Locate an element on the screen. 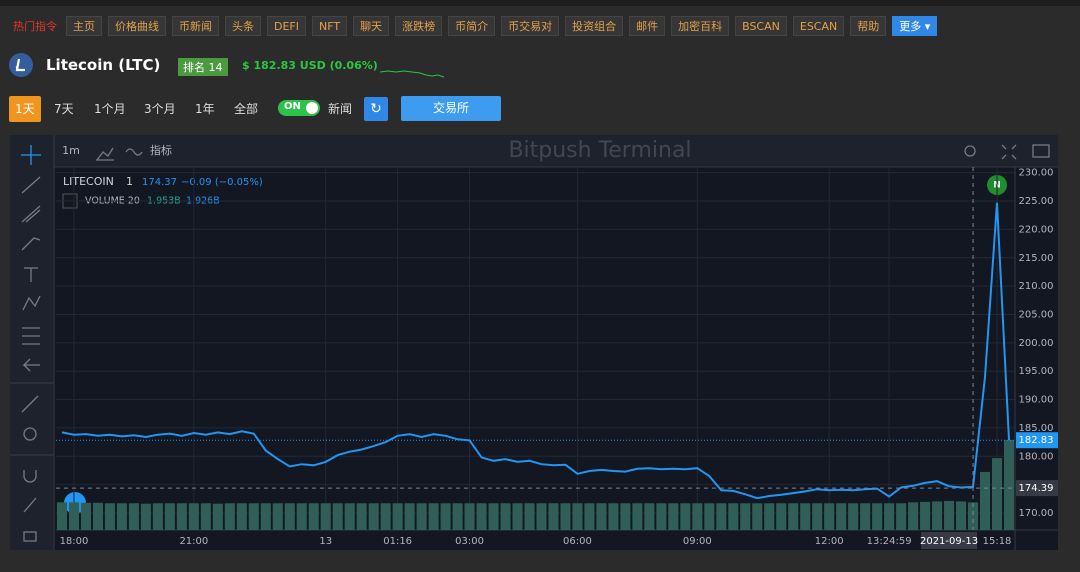 The height and width of the screenshot is (572, 1080). current-price-box is located at coordinates (1037, 440).